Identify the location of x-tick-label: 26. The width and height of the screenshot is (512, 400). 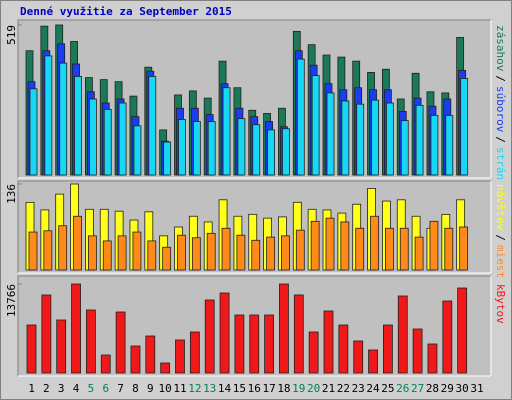
(402, 388).